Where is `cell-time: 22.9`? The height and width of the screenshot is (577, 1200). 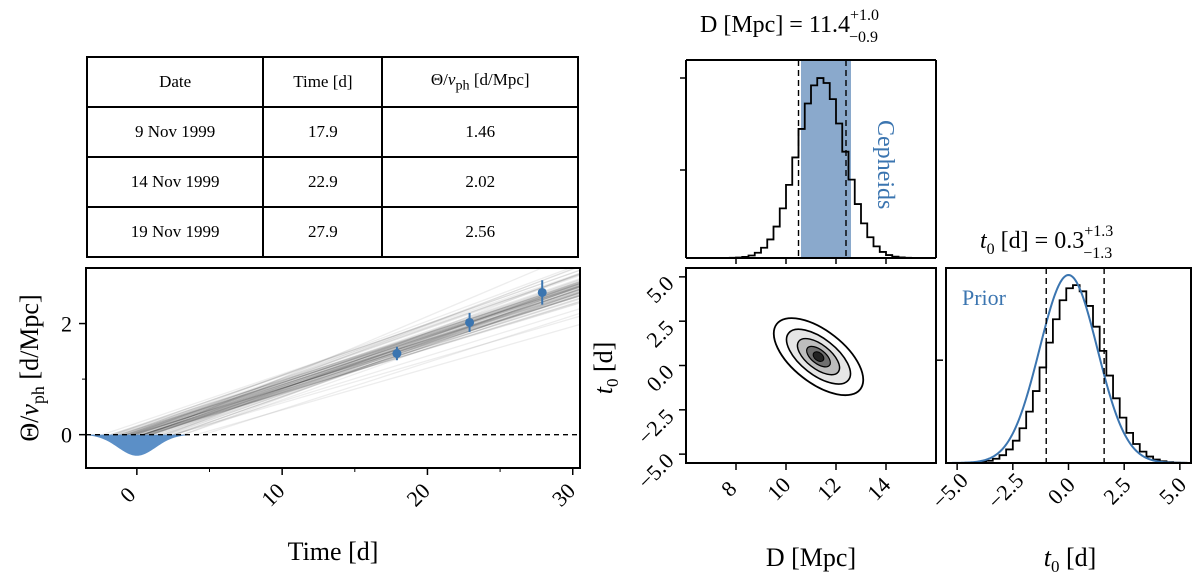
cell-time: 22.9 is located at coordinates (323, 182).